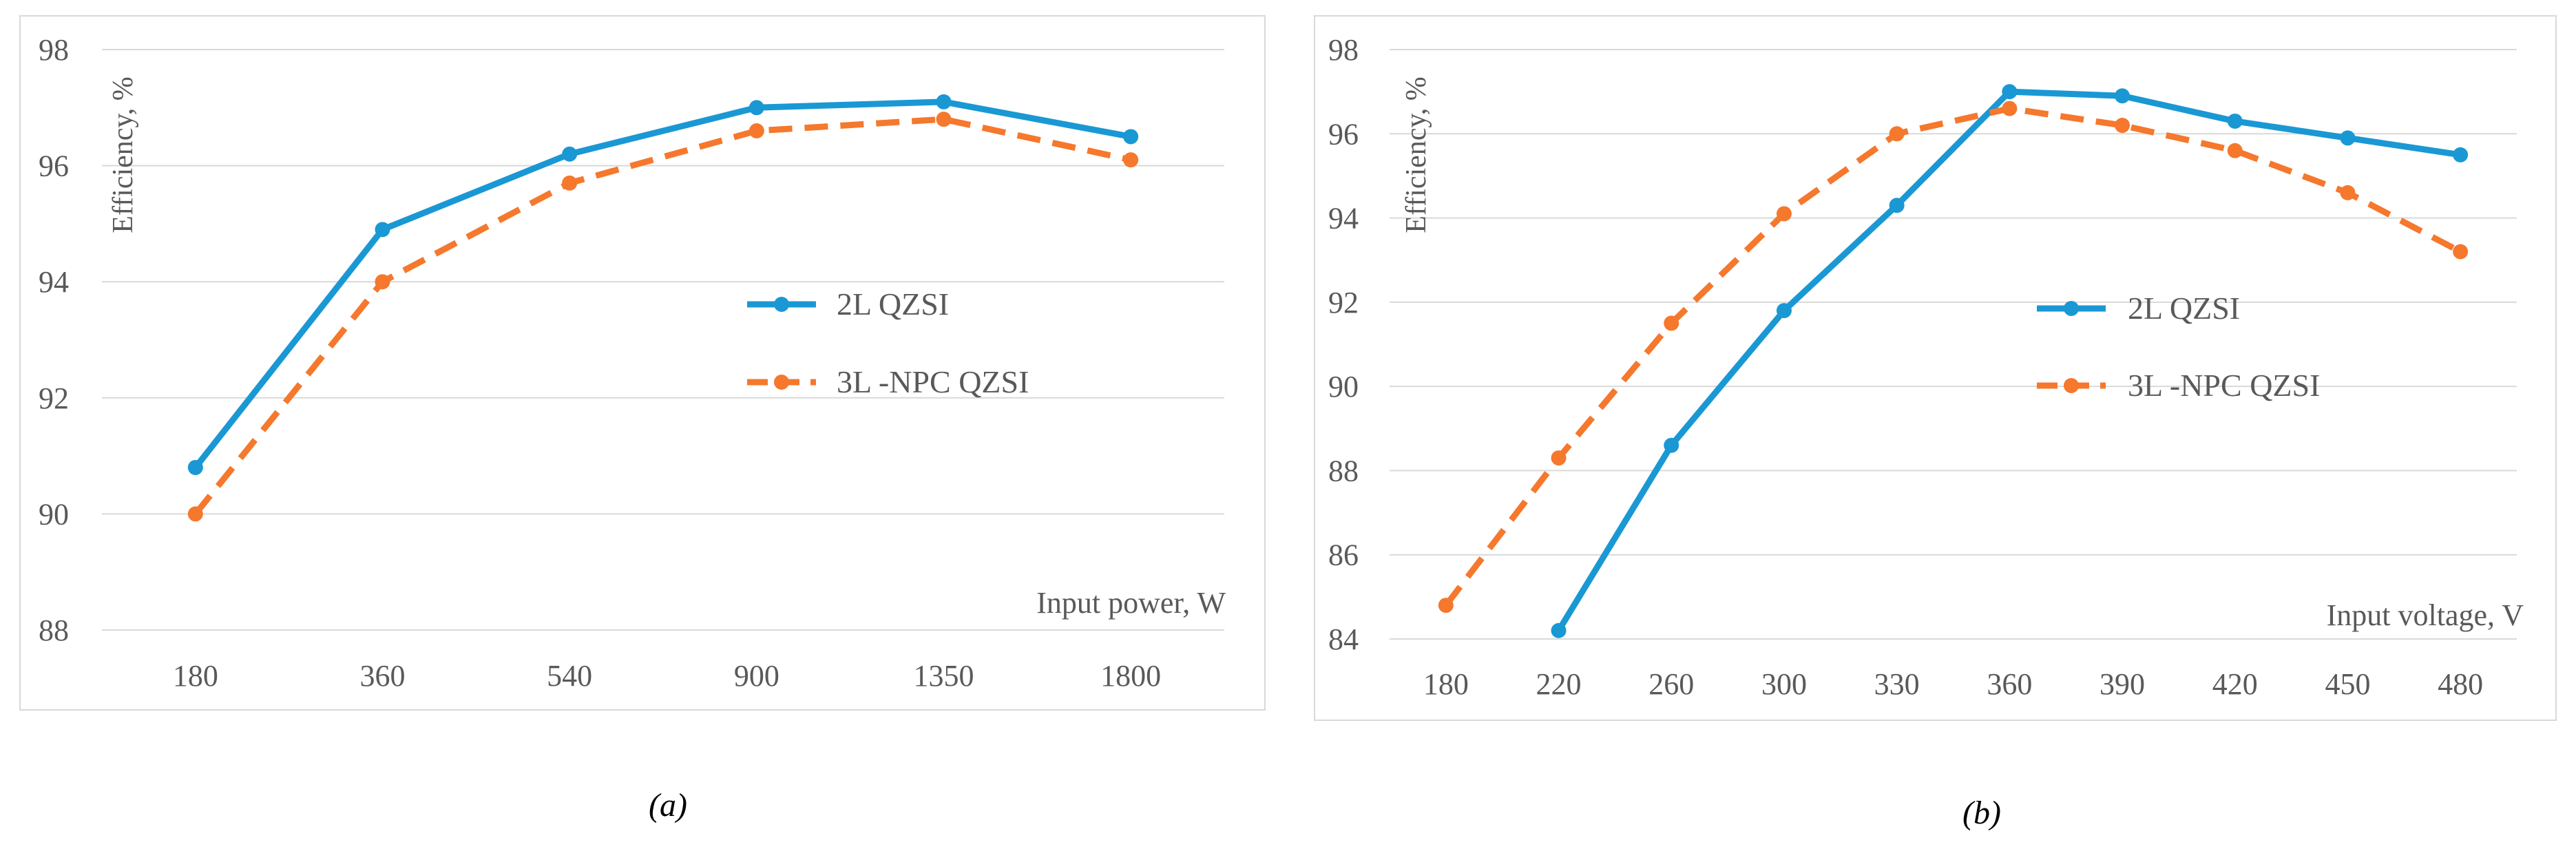  Describe the element at coordinates (944, 676) in the screenshot. I see `x-tick-label: 1350` at that location.